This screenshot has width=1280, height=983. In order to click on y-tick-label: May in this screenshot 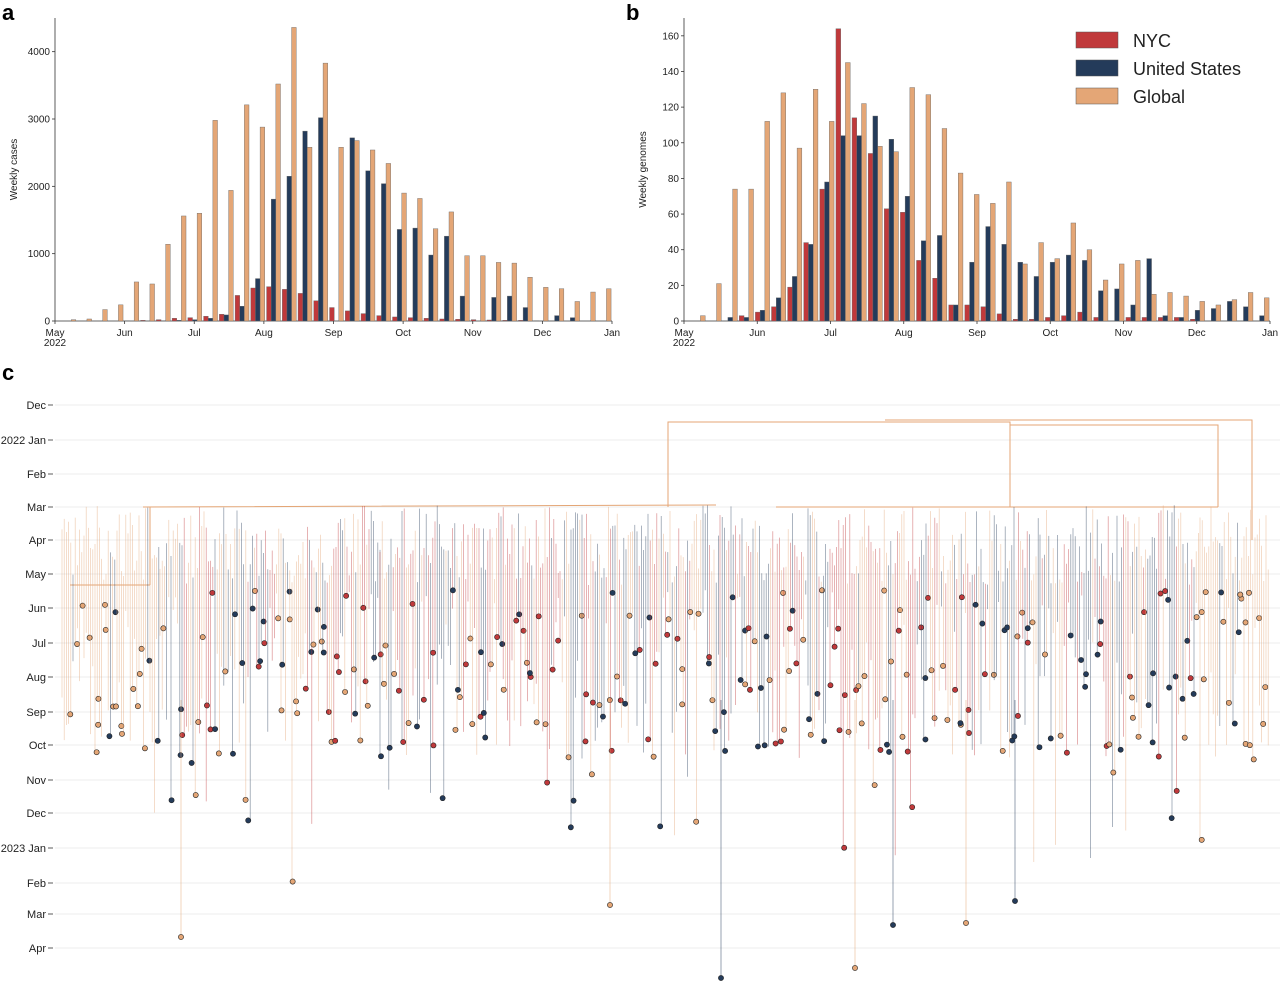, I will do `click(35, 575)`.